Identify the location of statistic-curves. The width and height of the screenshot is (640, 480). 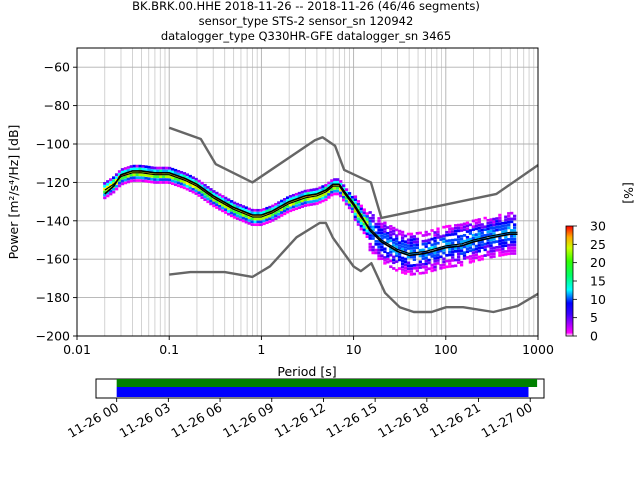
(311, 213).